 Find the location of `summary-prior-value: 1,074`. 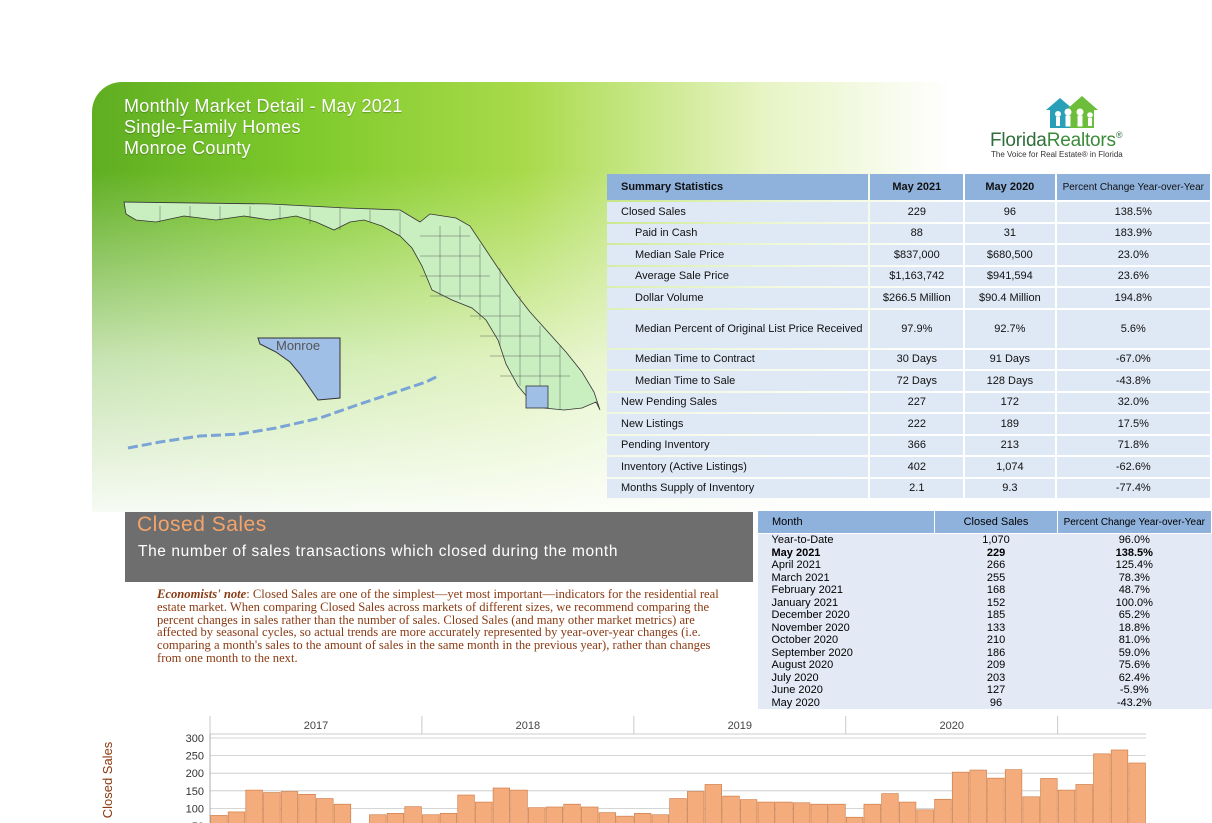

summary-prior-value: 1,074 is located at coordinates (1010, 467).